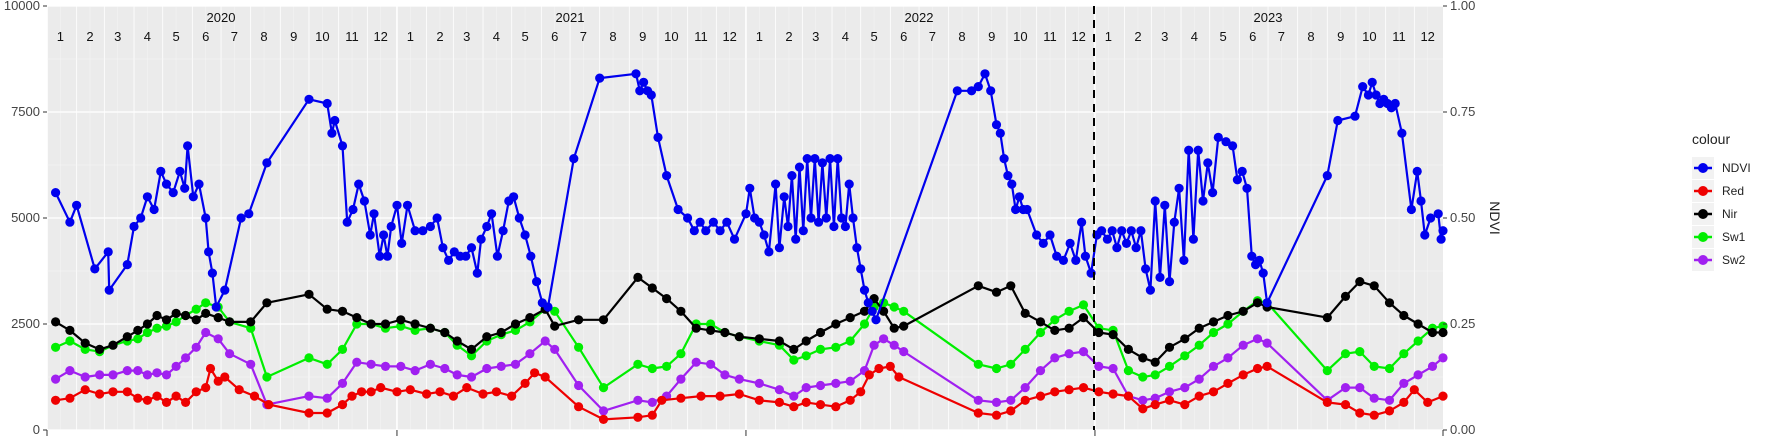 The height and width of the screenshot is (447, 1773). I want to click on y-left-tick-label: 10000, so click(22, 6).